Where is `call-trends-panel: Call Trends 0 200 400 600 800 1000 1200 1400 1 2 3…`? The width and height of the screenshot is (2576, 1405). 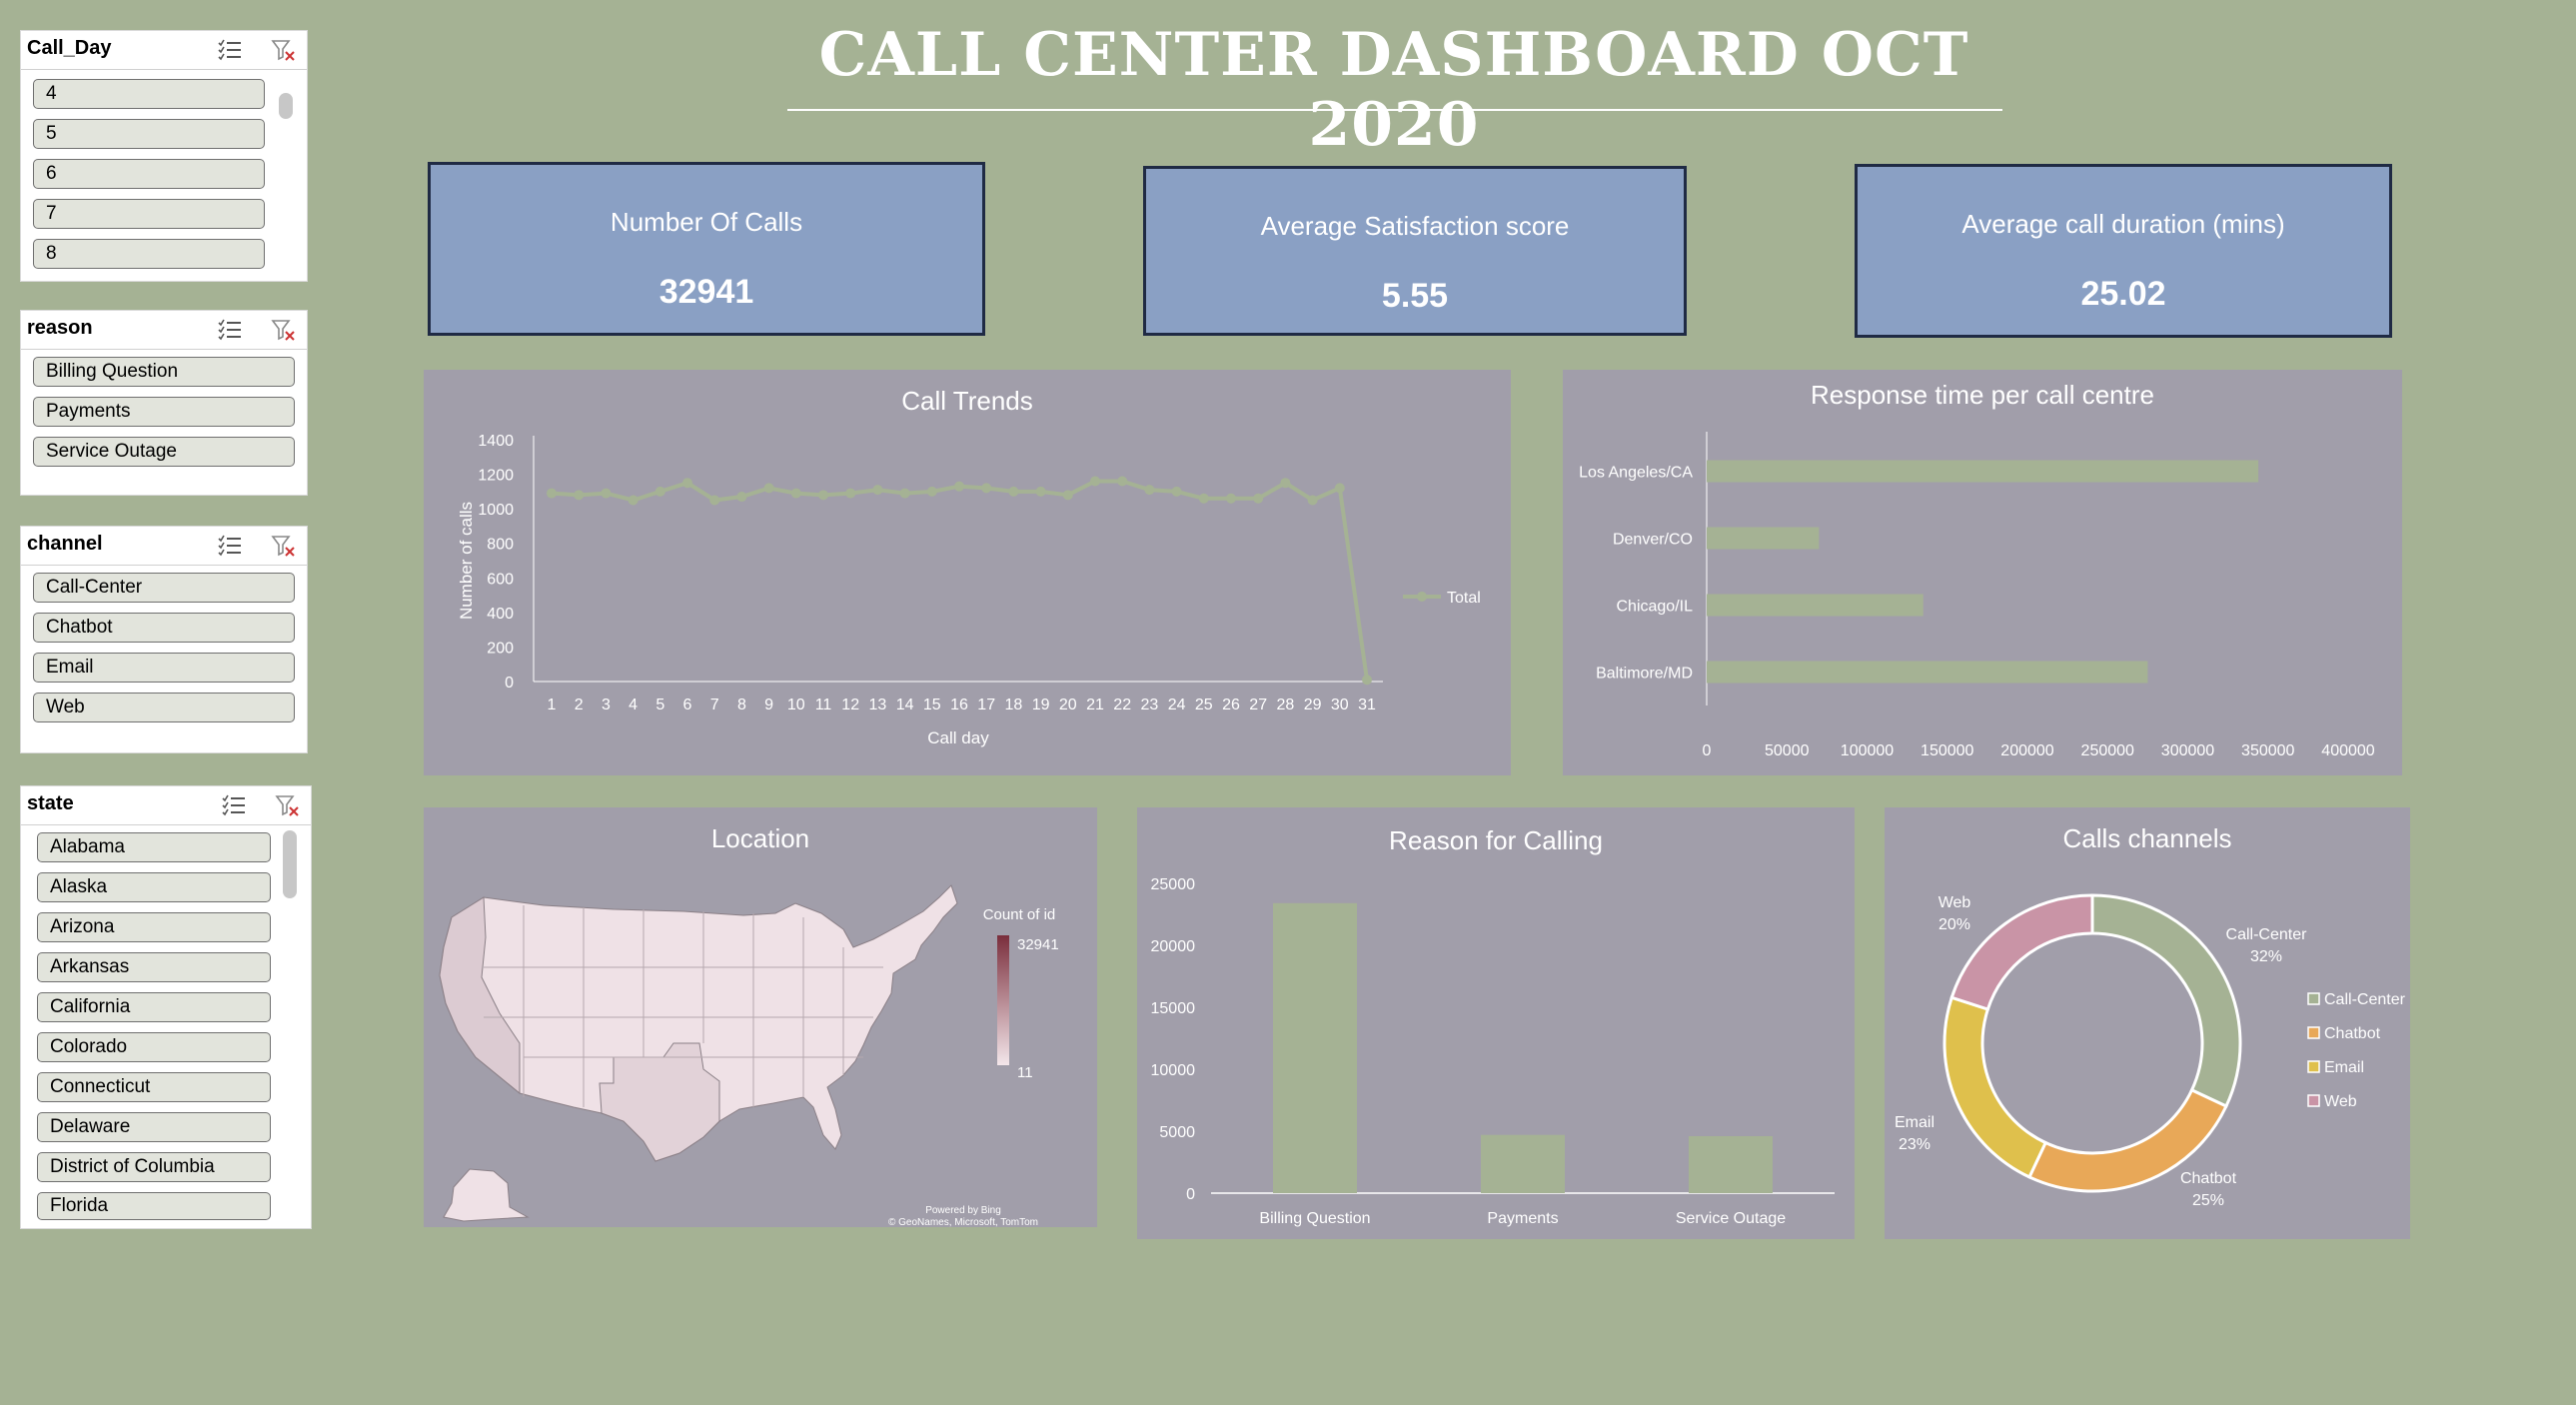 call-trends-panel: Call Trends 0 200 400 600 800 1000 1200 1400 1 2 3… is located at coordinates (967, 572).